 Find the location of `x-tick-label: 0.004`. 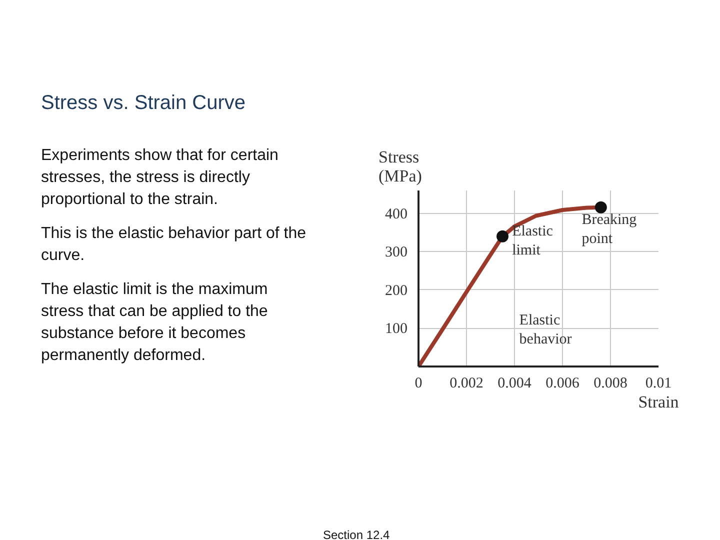

x-tick-label: 0.004 is located at coordinates (515, 384).